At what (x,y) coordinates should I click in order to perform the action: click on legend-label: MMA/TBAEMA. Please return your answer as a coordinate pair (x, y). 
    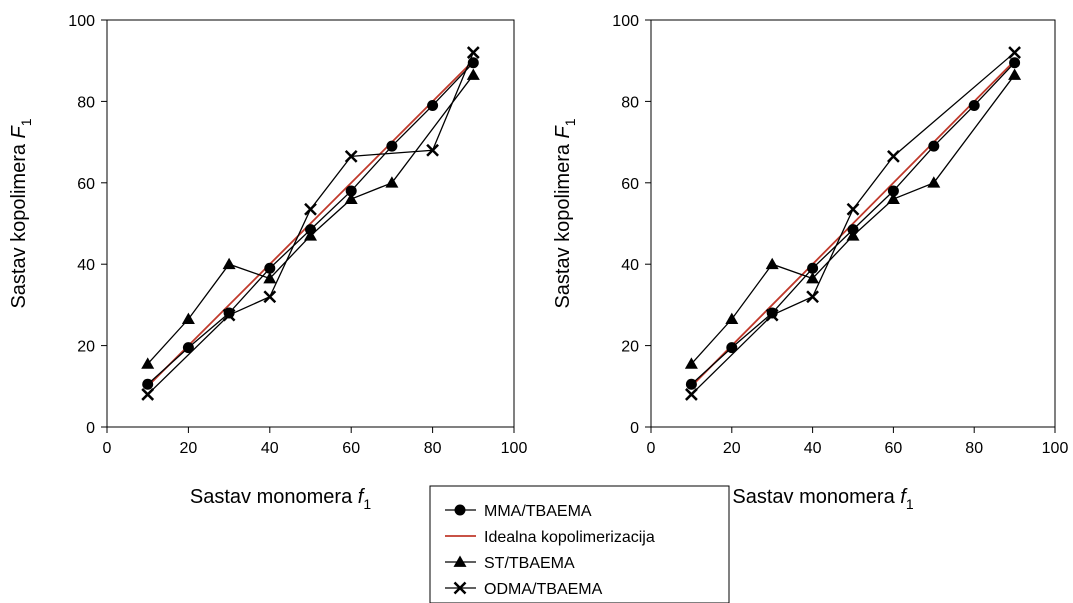
    Looking at the image, I should click on (538, 511).